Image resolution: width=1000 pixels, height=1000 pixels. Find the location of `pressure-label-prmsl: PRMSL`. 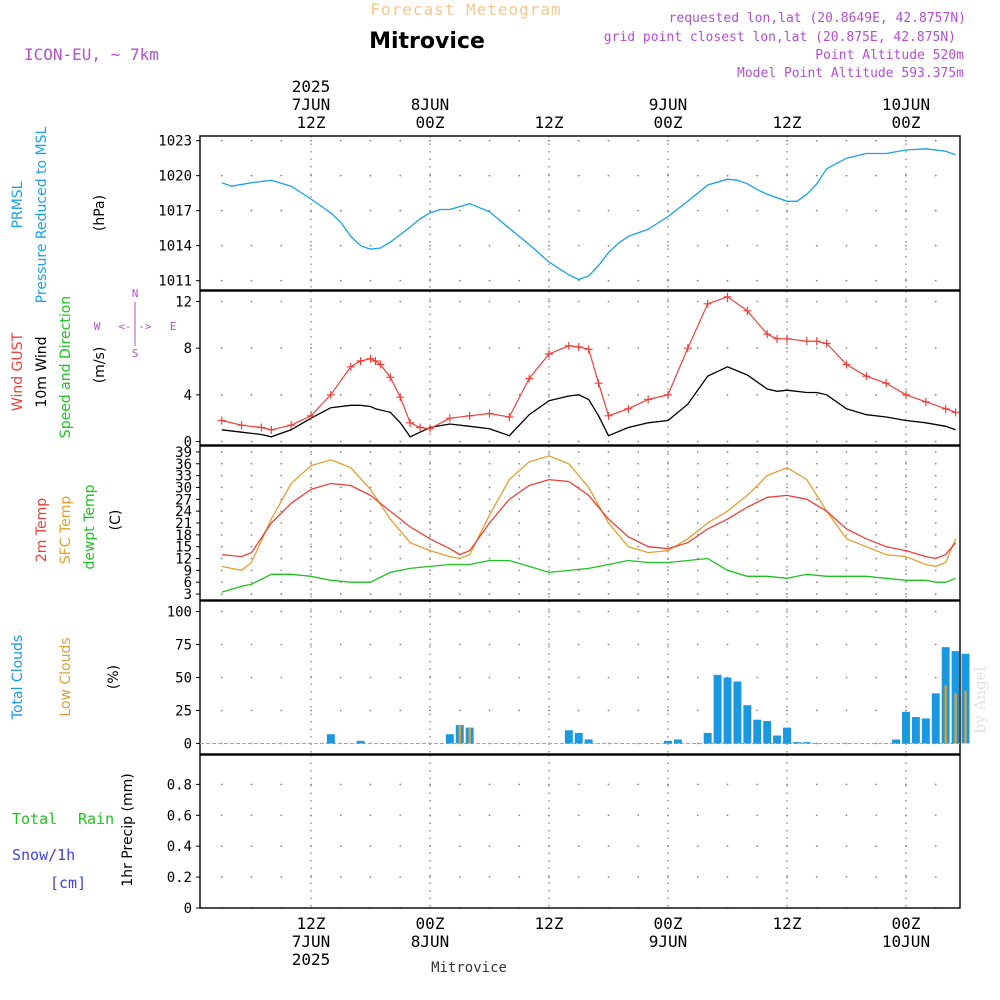

pressure-label-prmsl: PRMSL is located at coordinates (18, 204).